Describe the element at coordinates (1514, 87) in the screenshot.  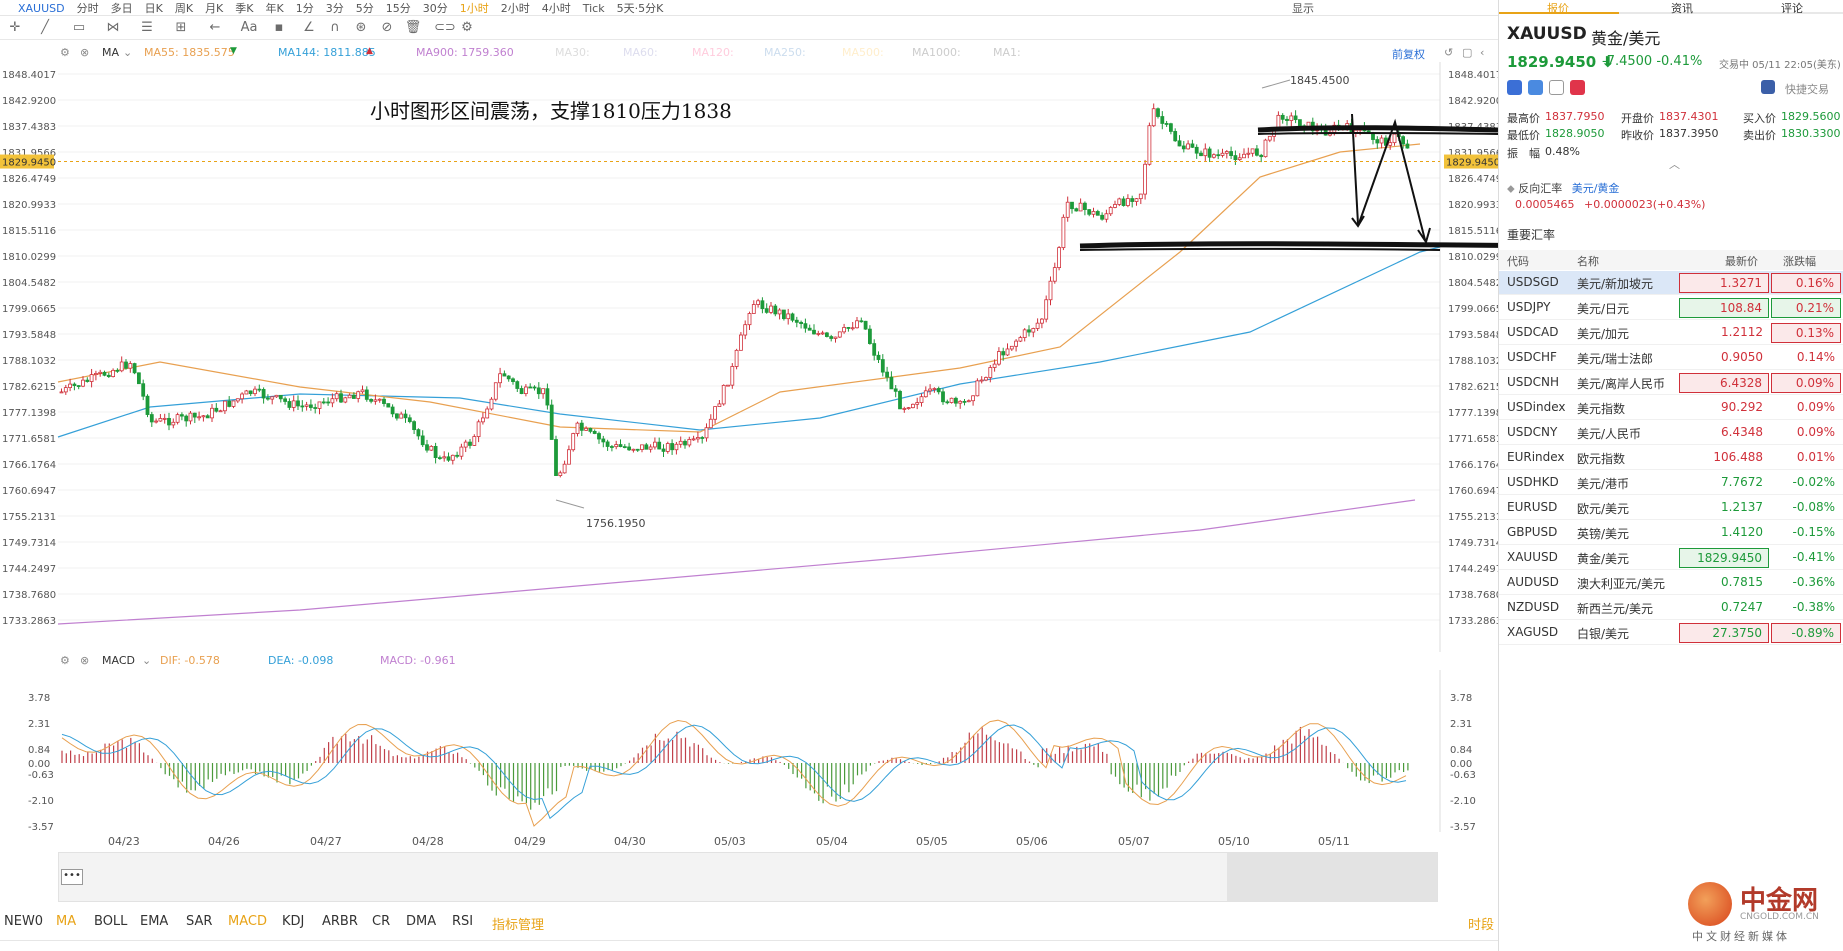
I see `globe-icon` at that location.